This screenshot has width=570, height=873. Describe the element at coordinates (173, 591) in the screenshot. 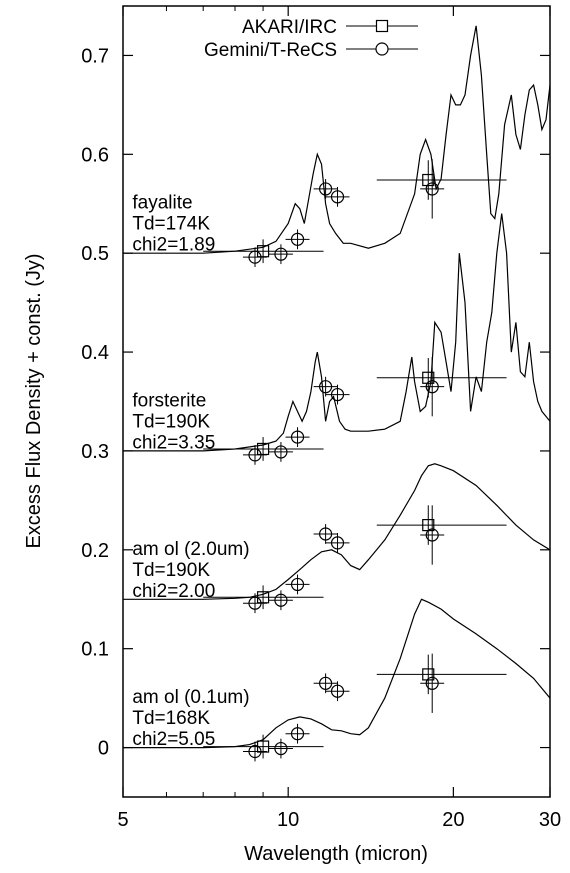

I see `panel-label: chi2=2.00` at that location.